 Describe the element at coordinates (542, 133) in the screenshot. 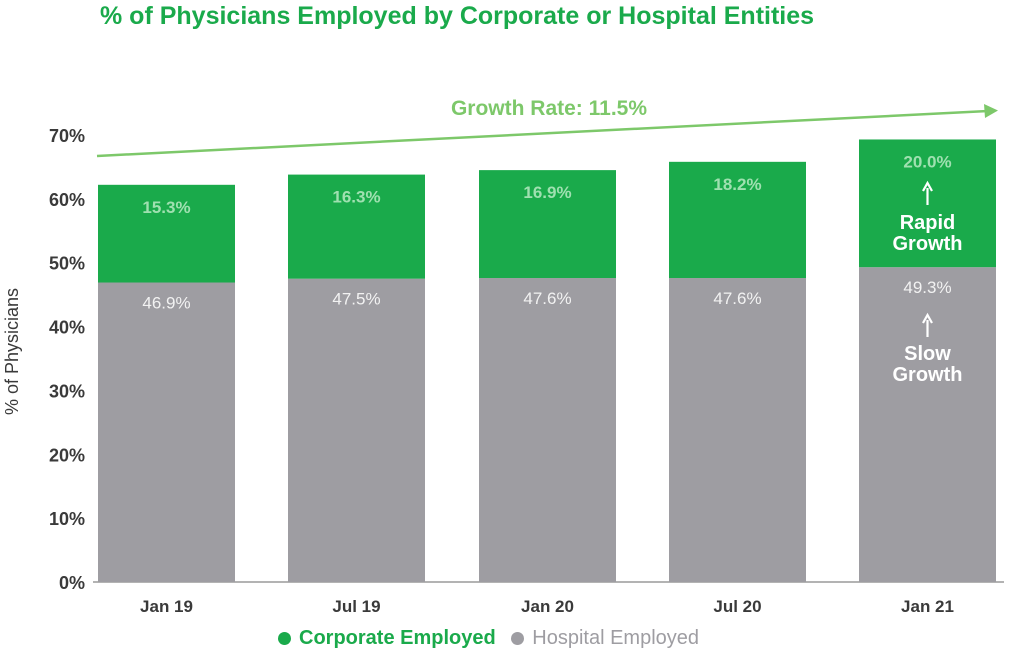

I see `growth-rate-arrow-icon` at that location.